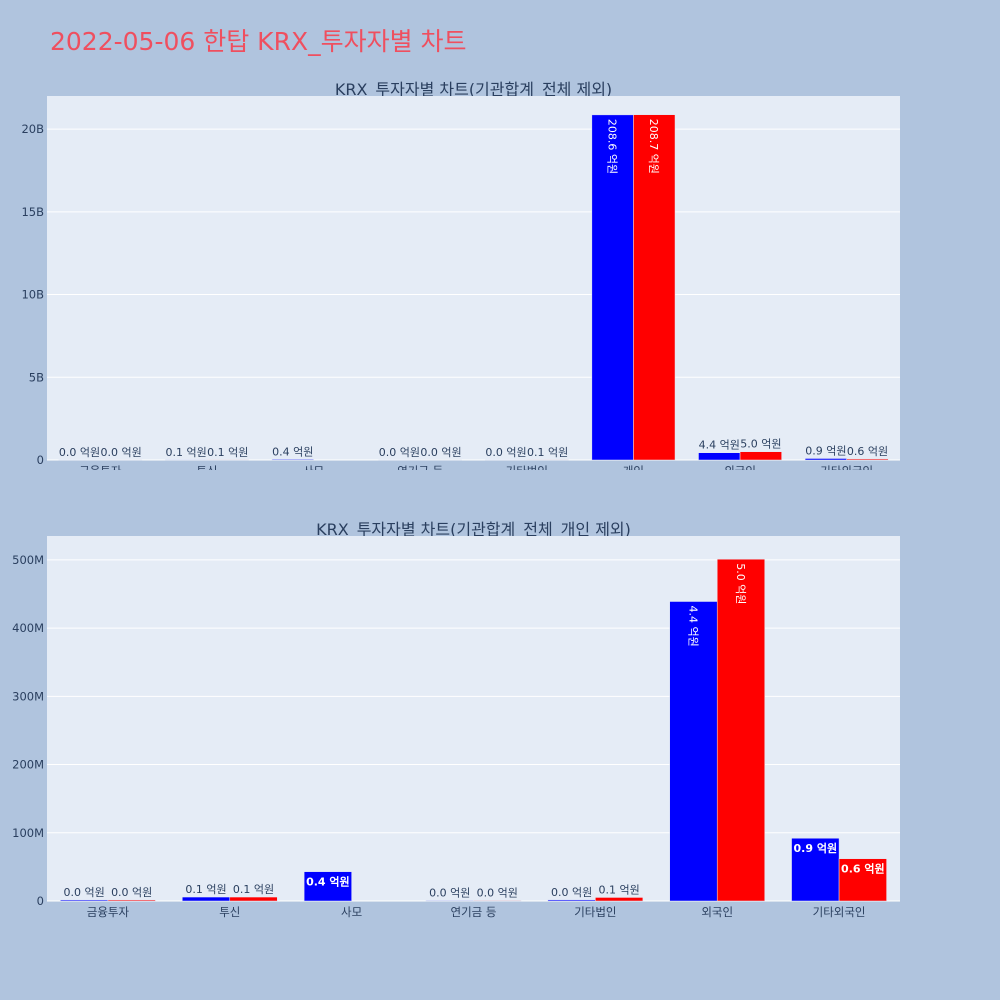  What do you see at coordinates (473, 530) in the screenshot?
I see `chart-title: KRX_투자자별 차트(기관합계_전체_개인 제외)` at bounding box center [473, 530].